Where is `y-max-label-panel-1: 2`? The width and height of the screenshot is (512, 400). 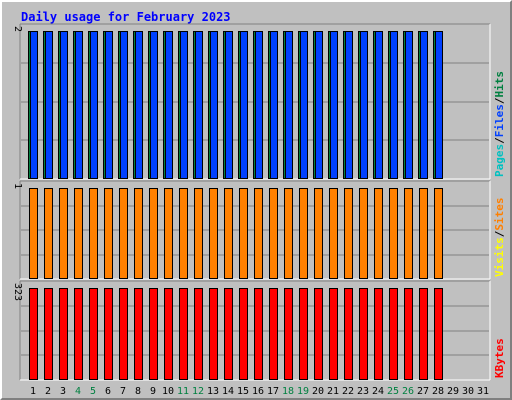 y-max-label-panel-1: 2 is located at coordinates (17, 29).